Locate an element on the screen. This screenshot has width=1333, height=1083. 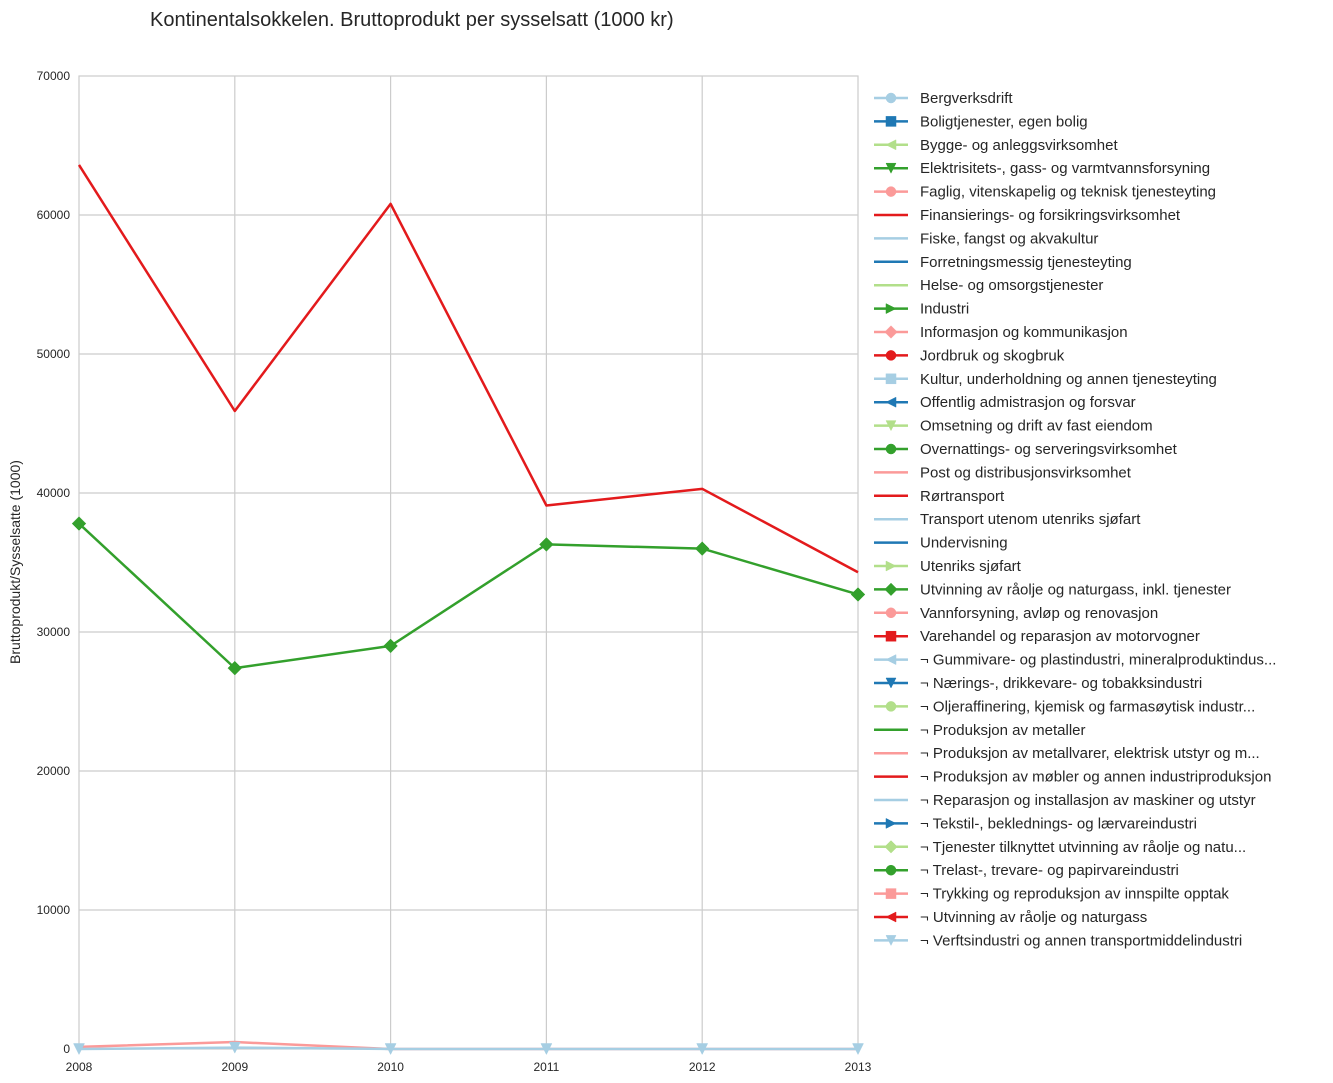
x-tick-label: 2012 is located at coordinates (702, 1067).